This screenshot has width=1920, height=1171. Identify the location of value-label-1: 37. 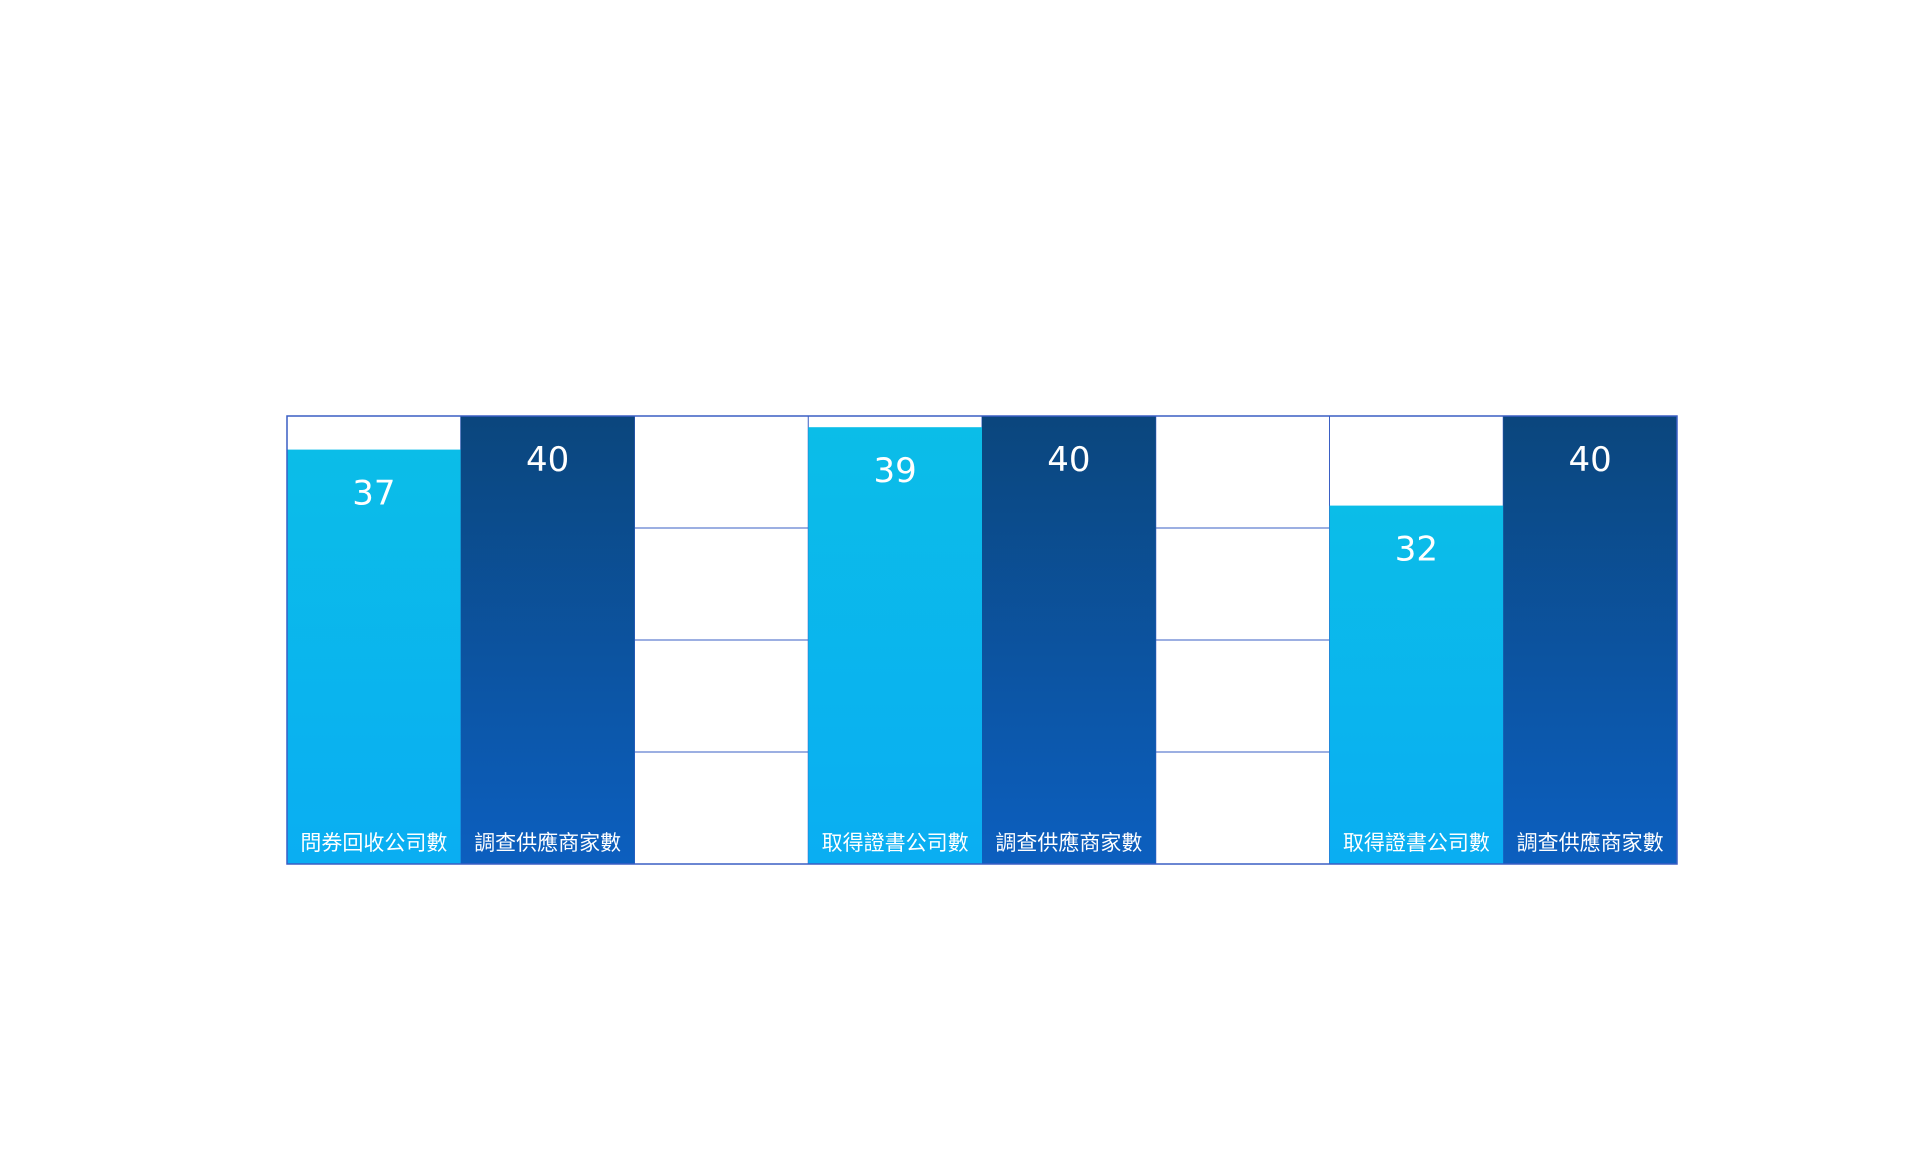
(373, 494).